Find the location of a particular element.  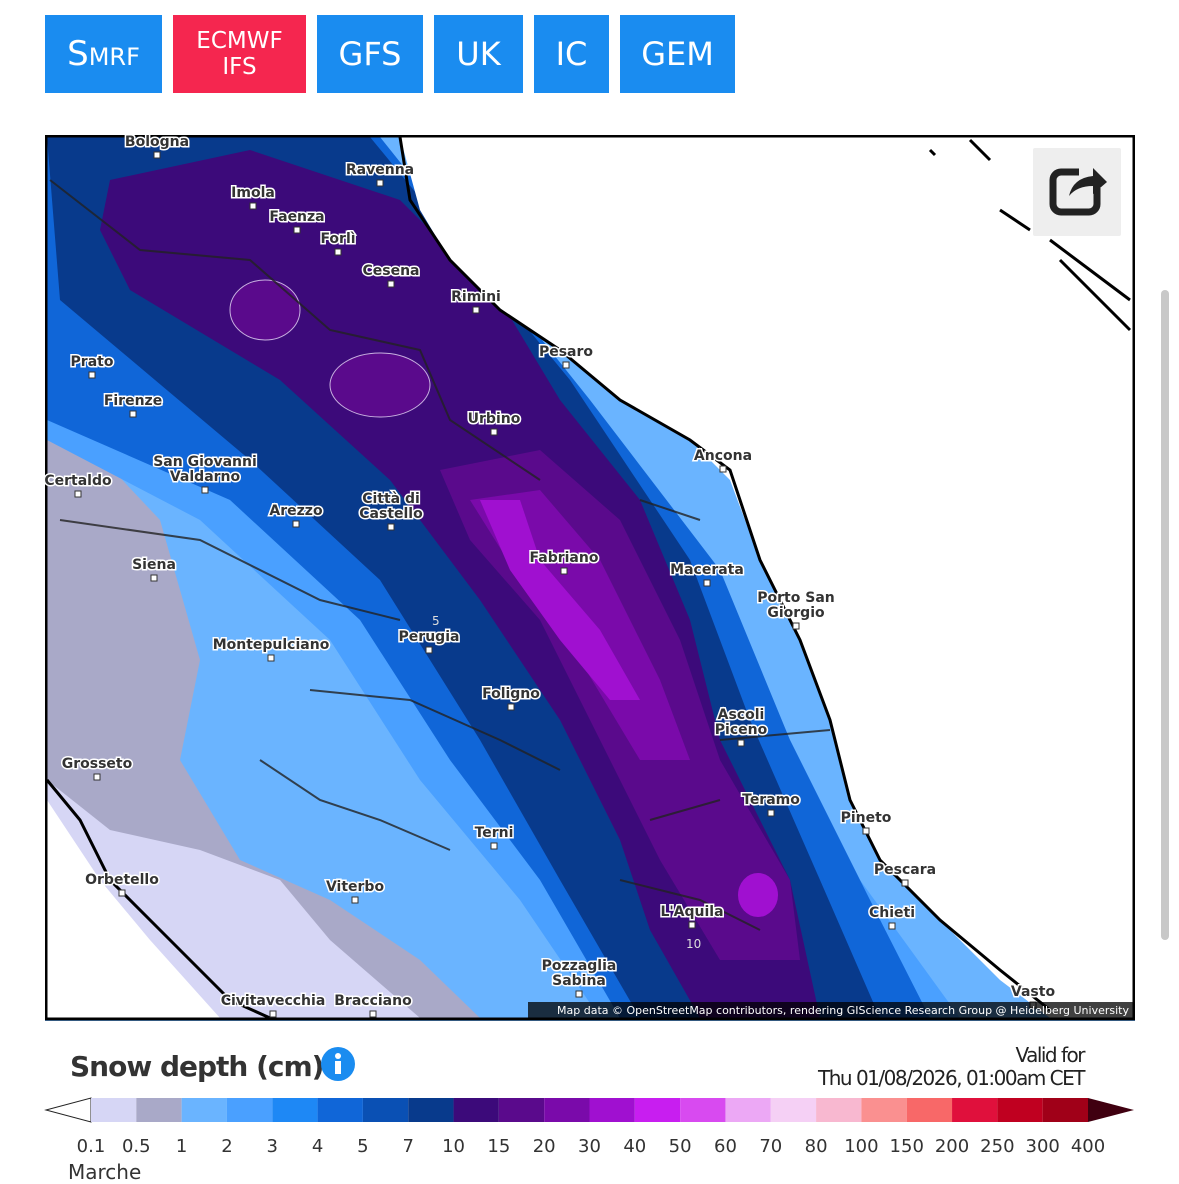

city-label: Terni is located at coordinates (494, 833).